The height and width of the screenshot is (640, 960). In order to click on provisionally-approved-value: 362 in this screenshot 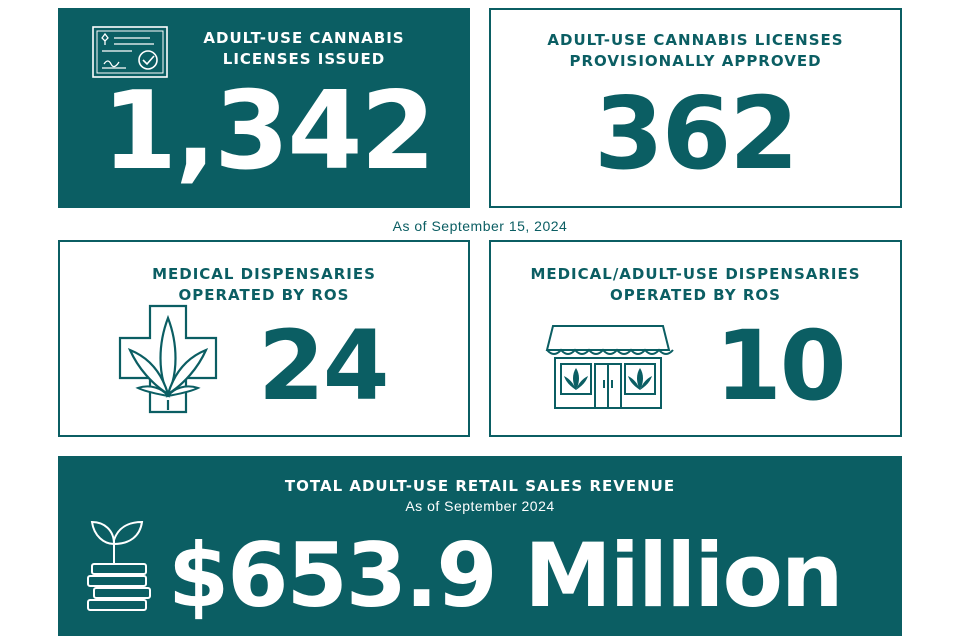, I will do `click(696, 133)`.